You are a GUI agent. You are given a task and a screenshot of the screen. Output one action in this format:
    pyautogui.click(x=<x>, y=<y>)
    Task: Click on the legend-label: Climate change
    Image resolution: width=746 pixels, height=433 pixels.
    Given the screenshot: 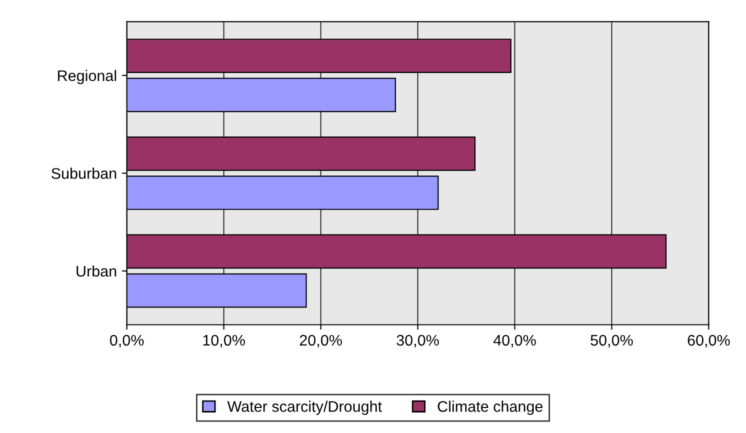 What is the action you would take?
    pyautogui.click(x=490, y=407)
    